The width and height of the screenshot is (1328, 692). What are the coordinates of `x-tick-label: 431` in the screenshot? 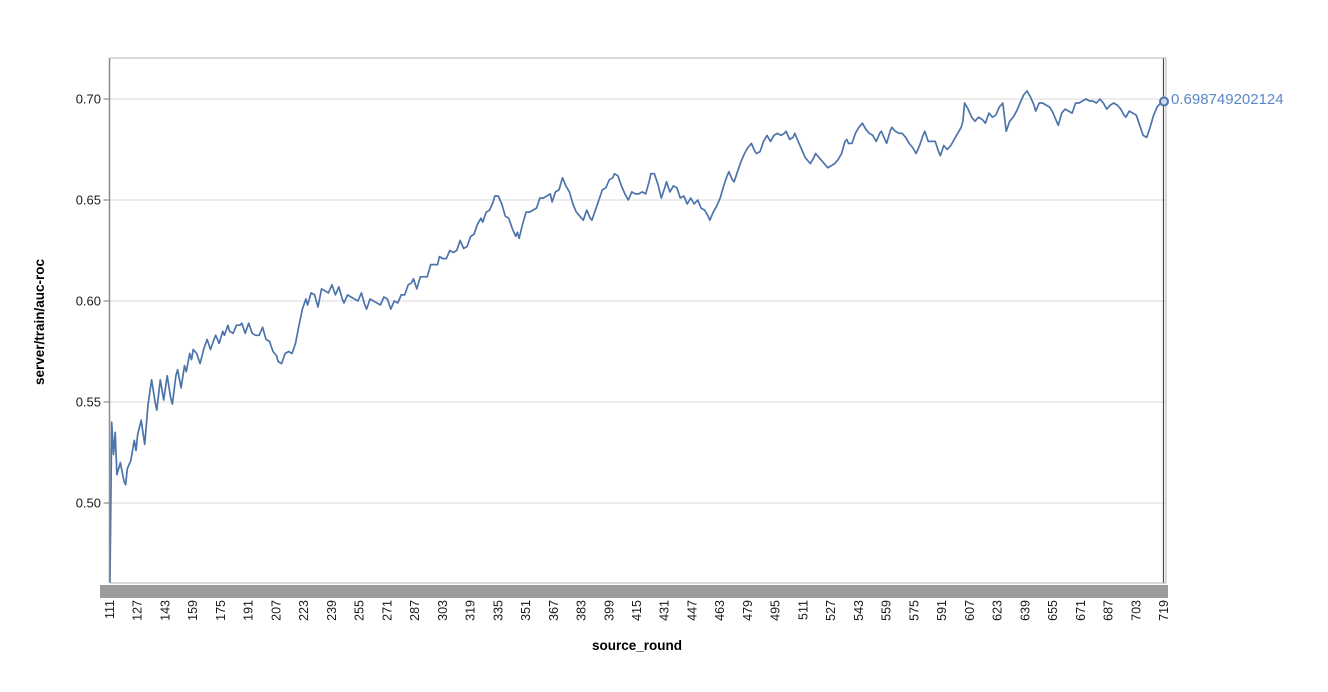 It's located at (665, 610).